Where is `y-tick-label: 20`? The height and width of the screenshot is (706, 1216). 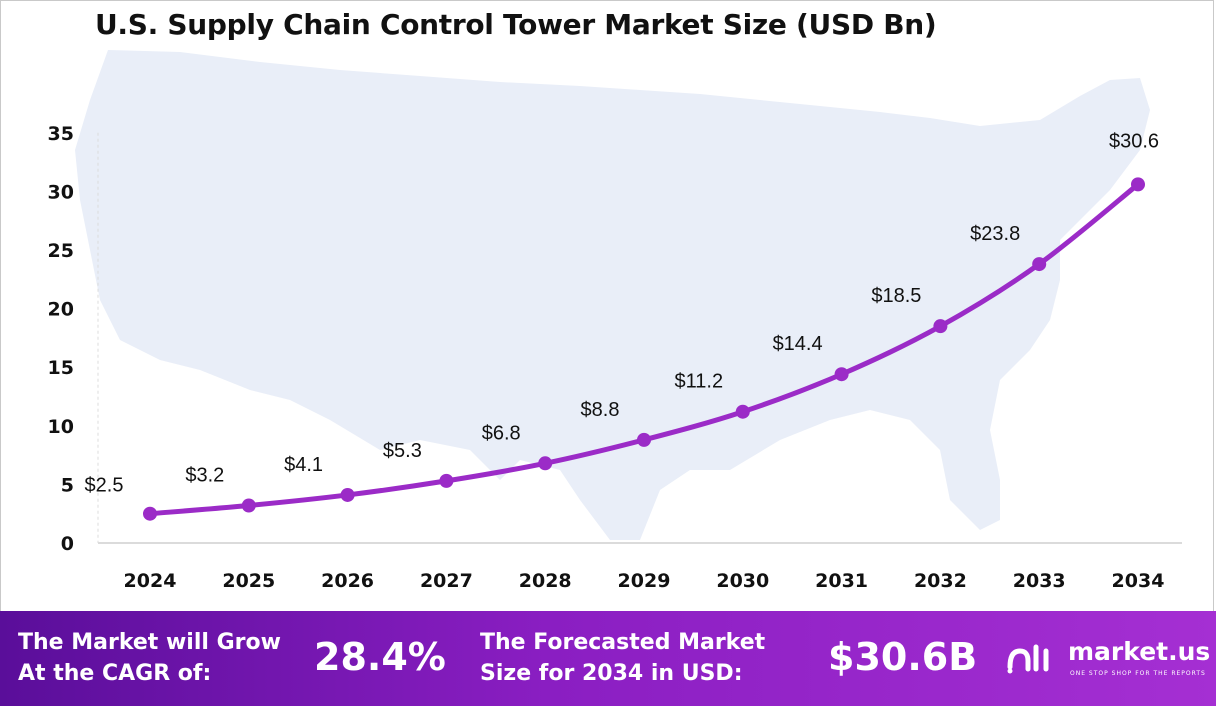 y-tick-label: 20 is located at coordinates (61, 310).